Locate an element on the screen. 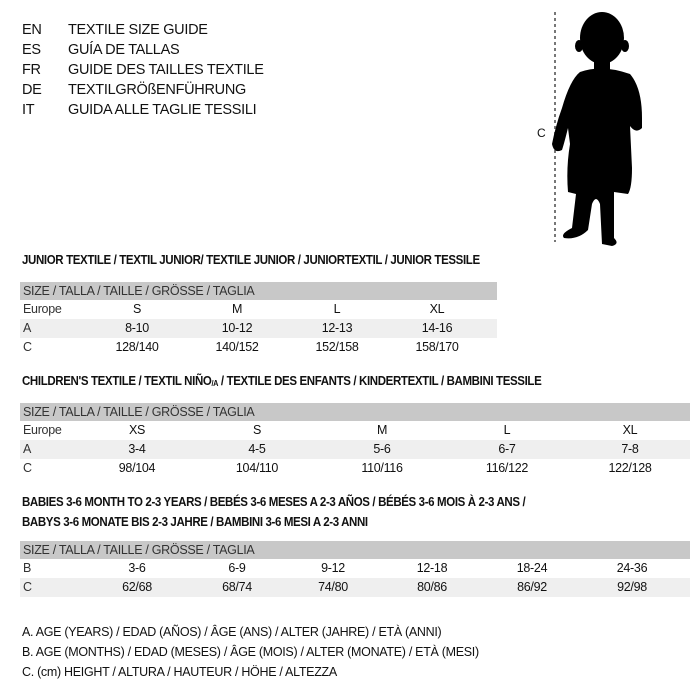 The width and height of the screenshot is (700, 700). heading-subscript: /A is located at coordinates (215, 383).